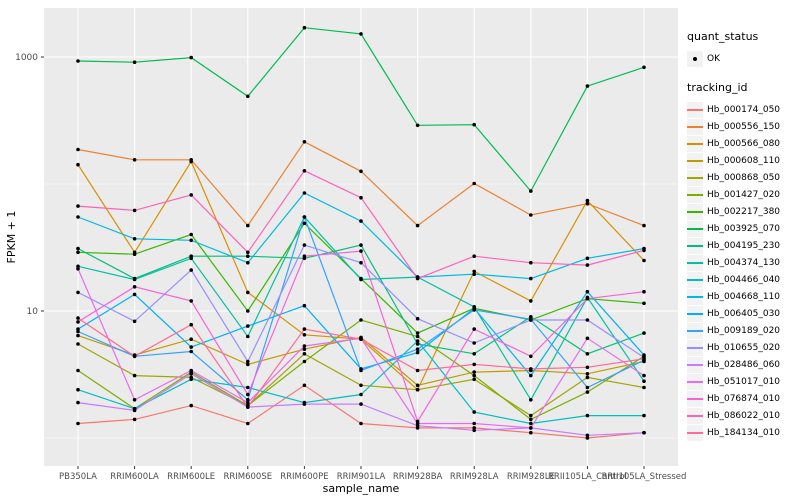 Image resolution: width=800 pixels, height=500 pixels. I want to click on x-tick-label: RRIM600PE, so click(304, 477).